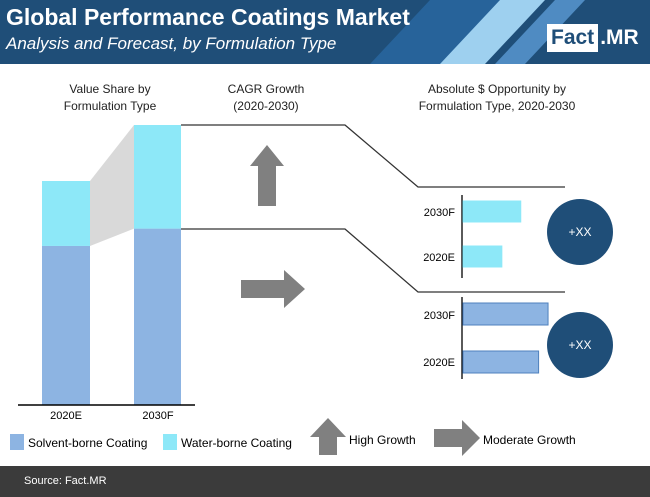 The image size is (650, 497). I want to click on water-opportunity-label-2020e: 2020E, so click(439, 258).